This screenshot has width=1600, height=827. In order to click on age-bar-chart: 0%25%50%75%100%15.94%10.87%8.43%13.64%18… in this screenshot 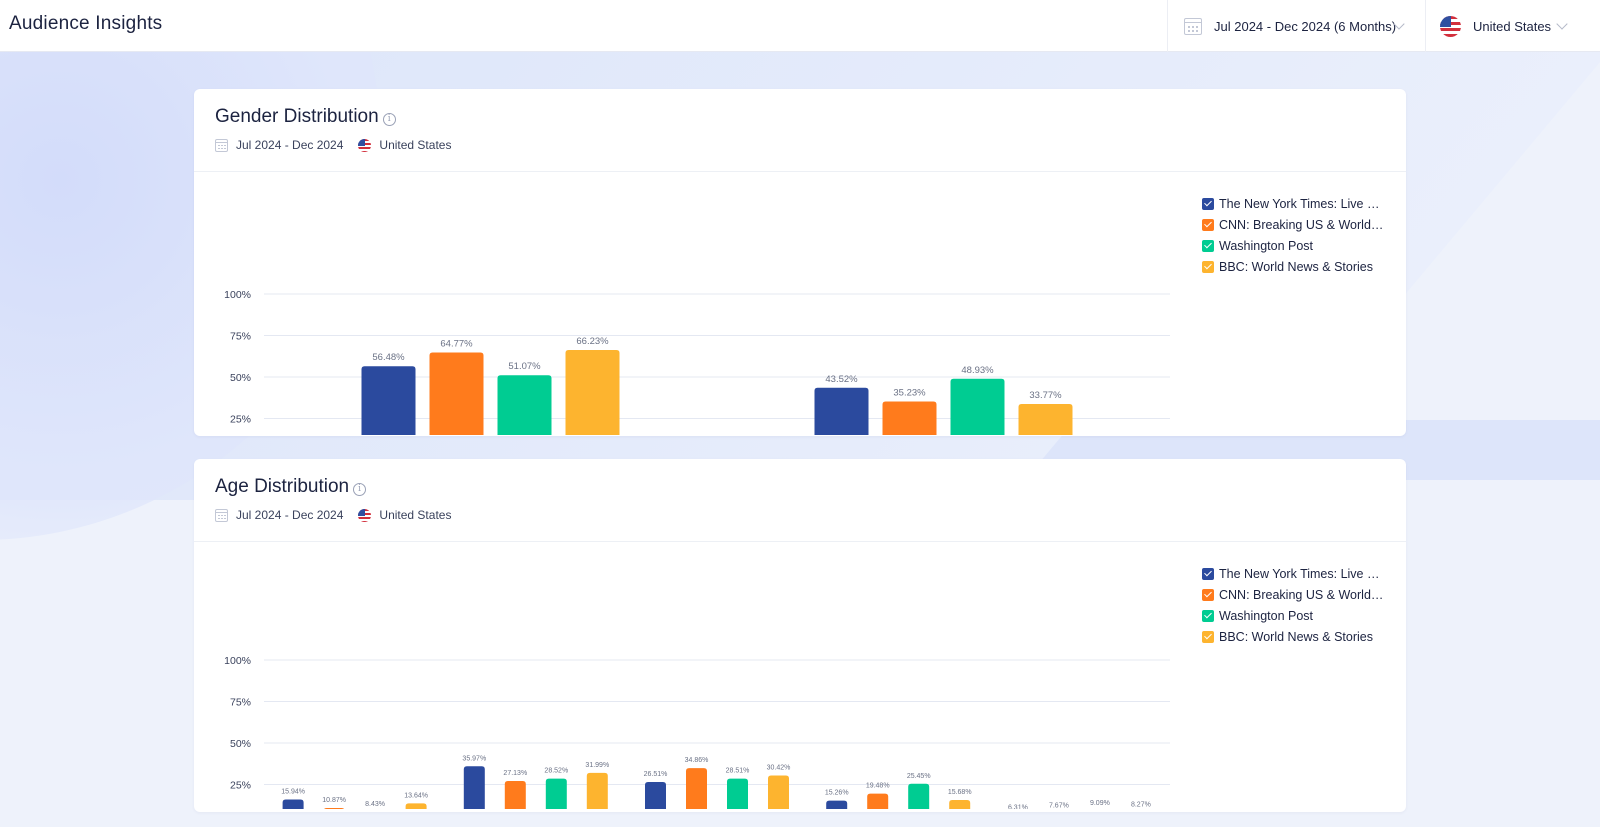, I will do `click(697, 732)`.